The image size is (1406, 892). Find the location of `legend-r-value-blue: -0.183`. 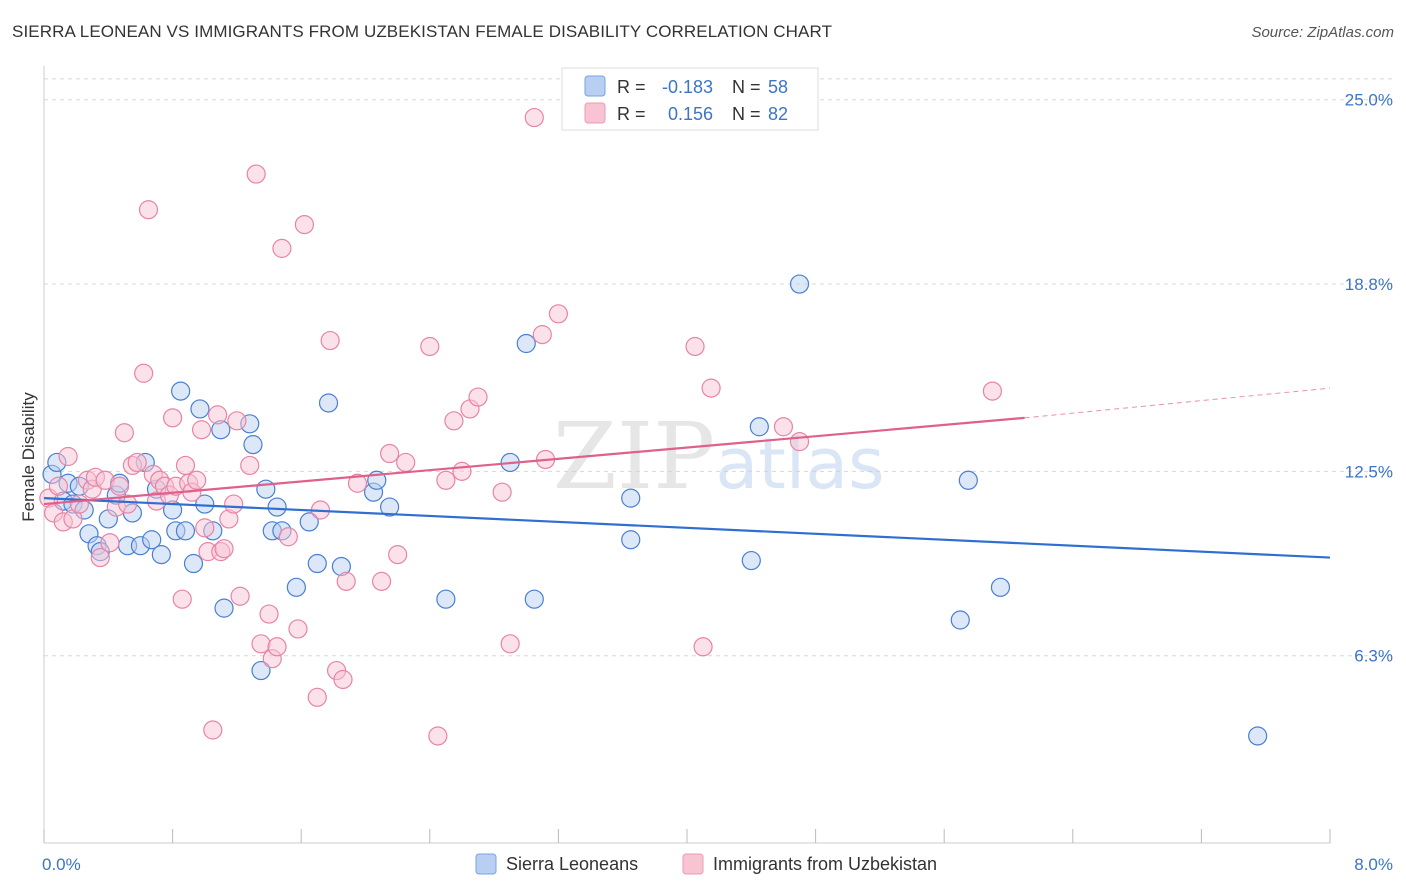

legend-r-value-blue: -0.183 is located at coordinates (687, 87).